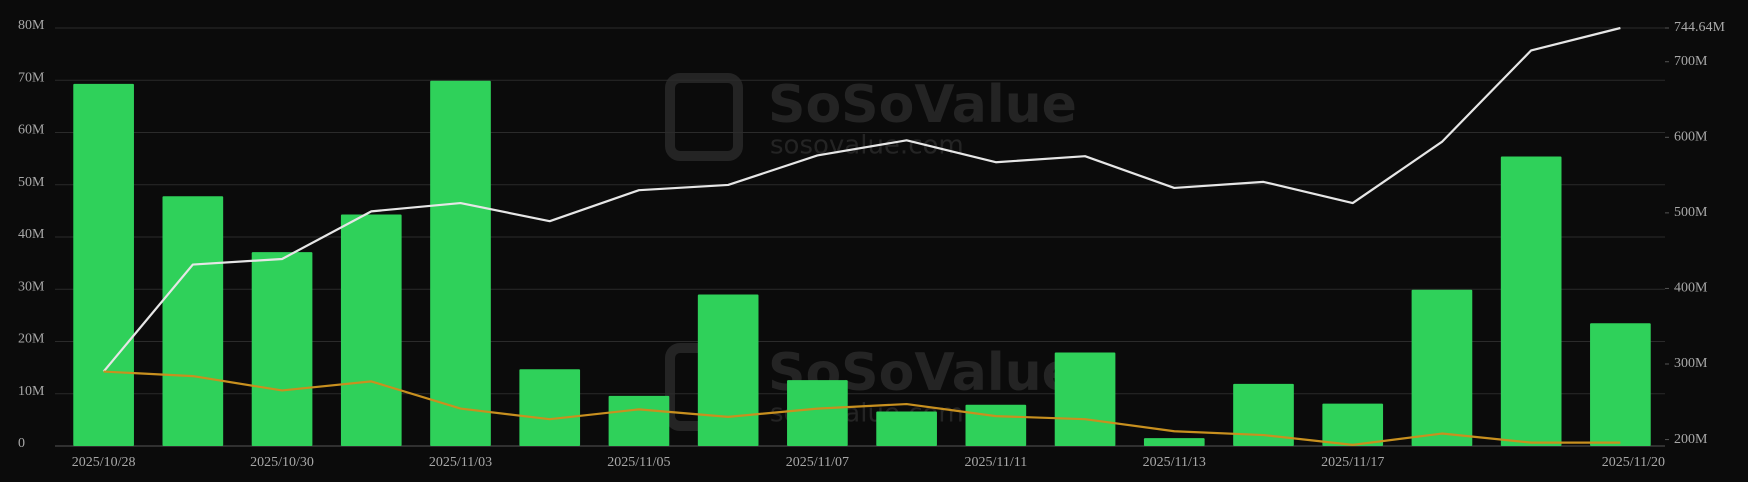  What do you see at coordinates (1691, 212) in the screenshot?
I see `y2-tick-label: 500M` at bounding box center [1691, 212].